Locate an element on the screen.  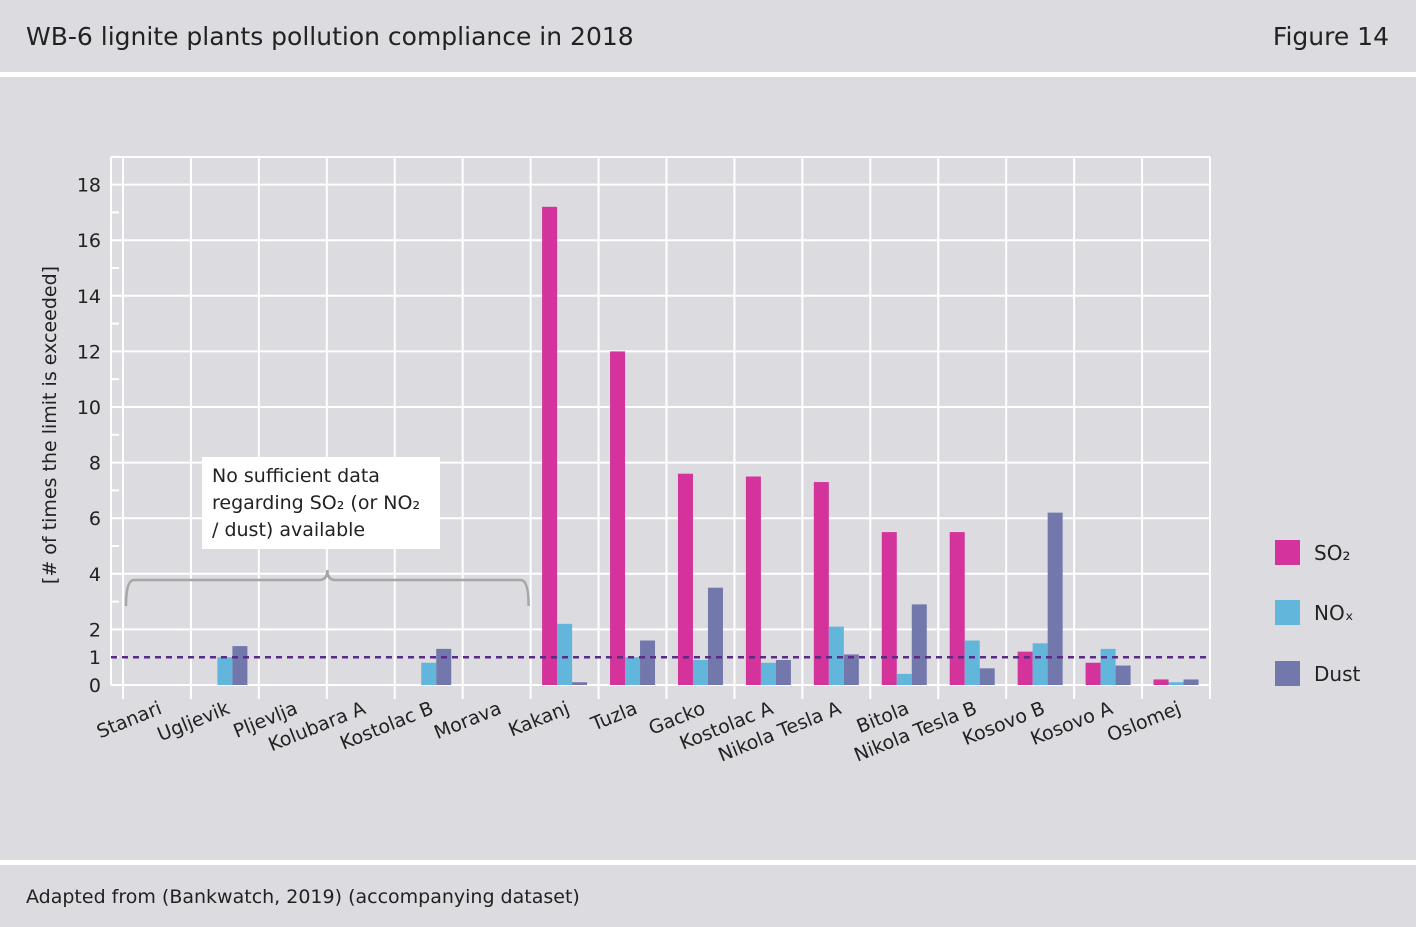
legend-swatch-so2 is located at coordinates (1287, 552).